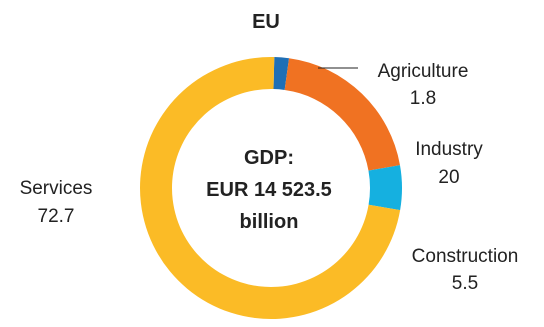 This screenshot has width=544, height=327. Describe the element at coordinates (448, 177) in the screenshot. I see `slice-value-industry: 20` at that location.